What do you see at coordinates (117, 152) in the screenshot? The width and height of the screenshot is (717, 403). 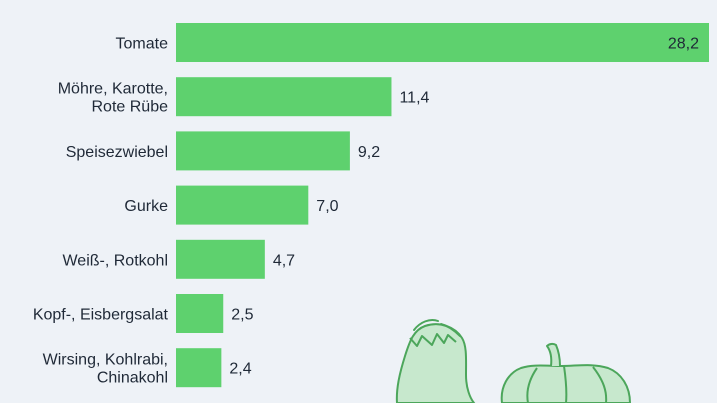 I see `category-label-3: Speisezwiebel` at bounding box center [117, 152].